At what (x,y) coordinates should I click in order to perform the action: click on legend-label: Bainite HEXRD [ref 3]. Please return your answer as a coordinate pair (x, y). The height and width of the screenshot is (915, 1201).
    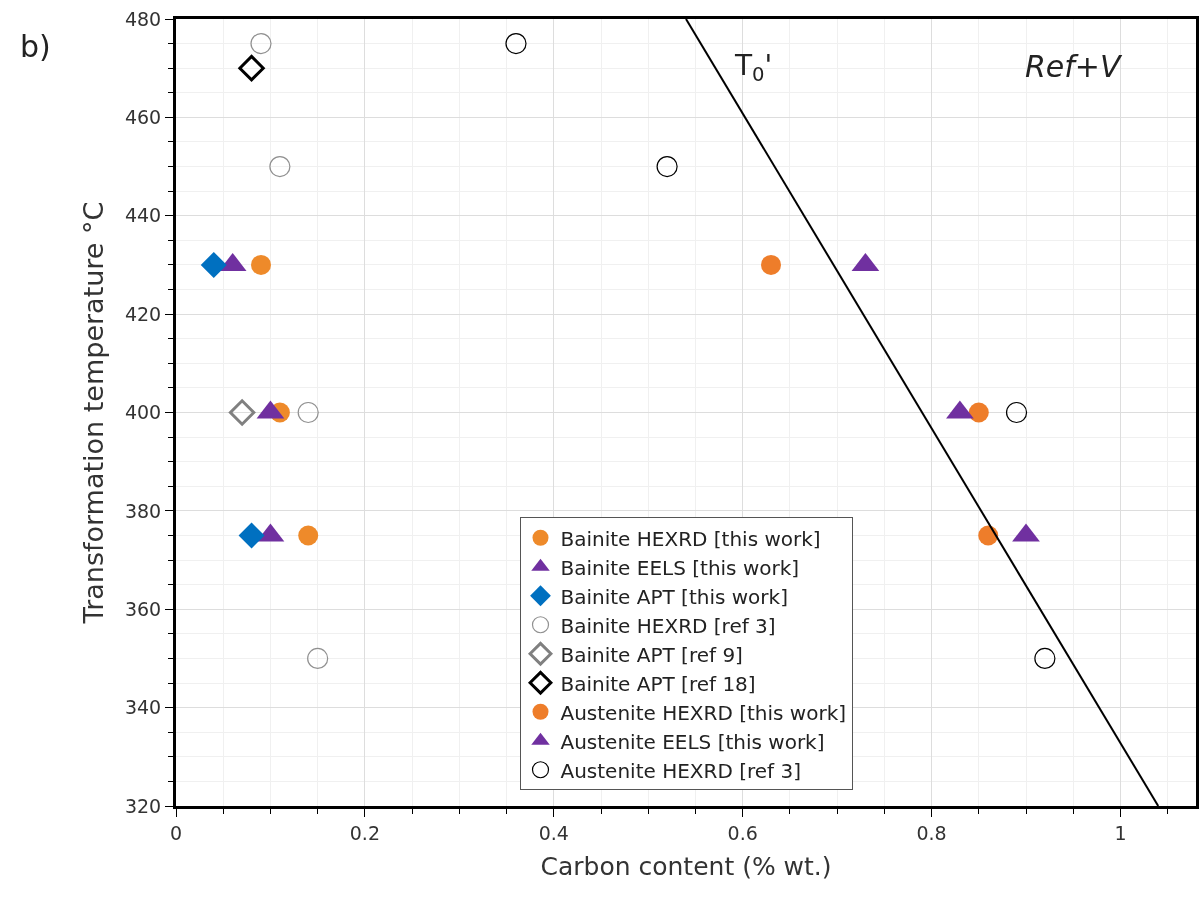
    Looking at the image, I should click on (668, 625).